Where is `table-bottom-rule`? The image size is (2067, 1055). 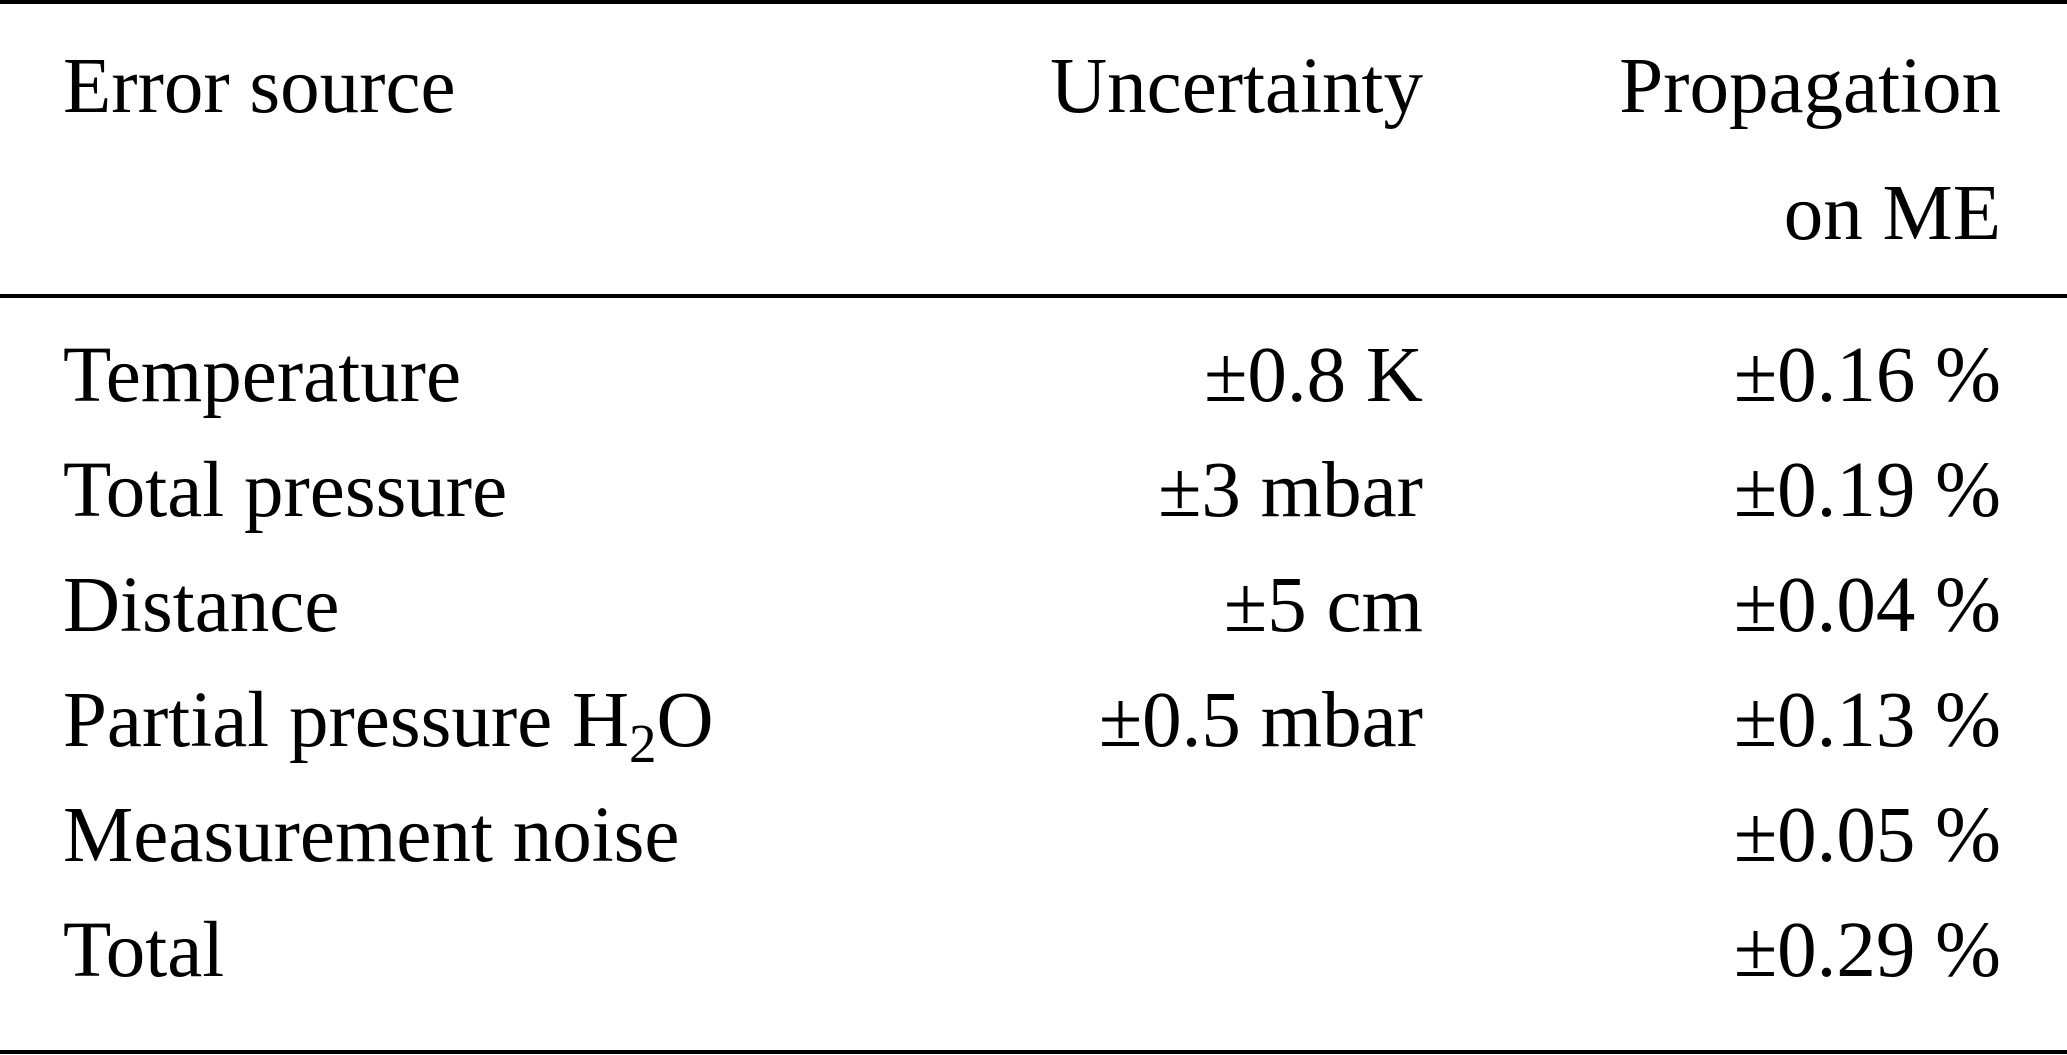 table-bottom-rule is located at coordinates (1033, 1052).